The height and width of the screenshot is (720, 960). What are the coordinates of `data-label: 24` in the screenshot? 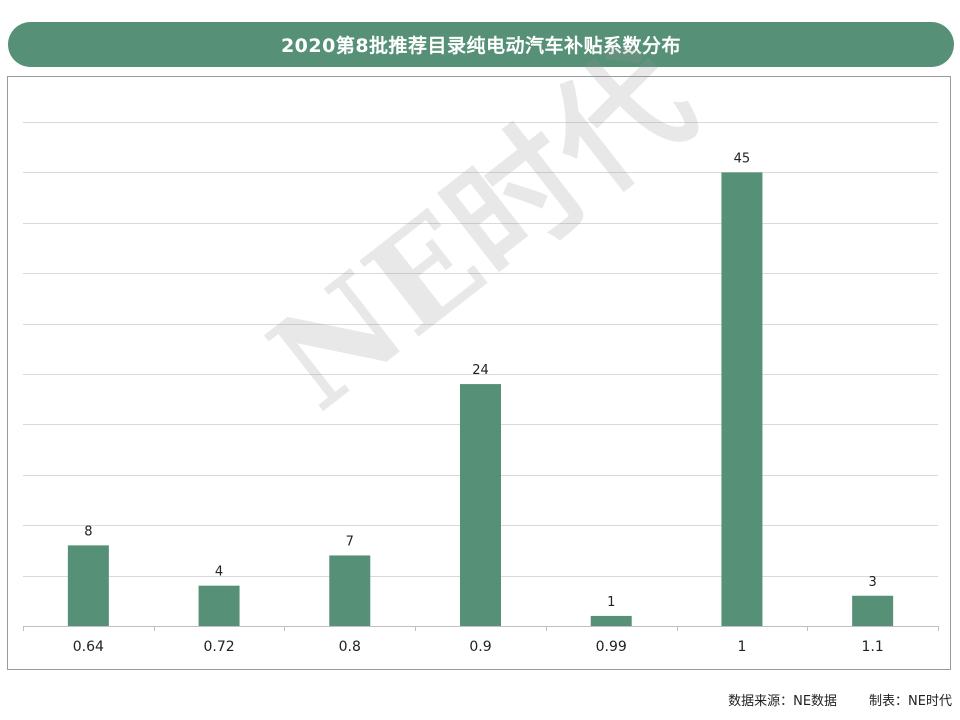 It's located at (480, 370).